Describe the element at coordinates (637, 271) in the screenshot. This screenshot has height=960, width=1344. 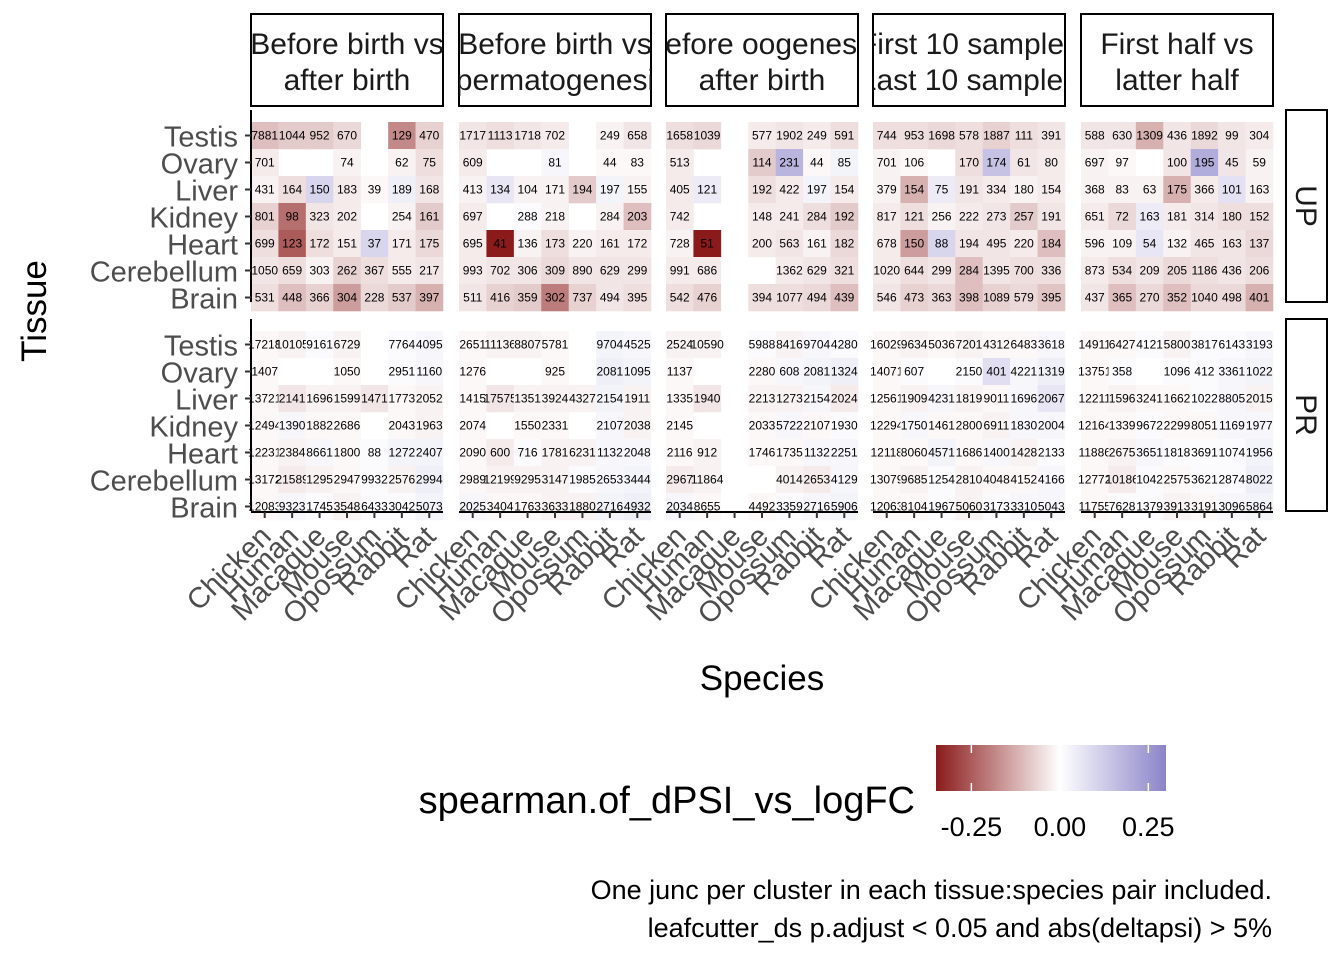
I see `cell-value-label: 299` at that location.